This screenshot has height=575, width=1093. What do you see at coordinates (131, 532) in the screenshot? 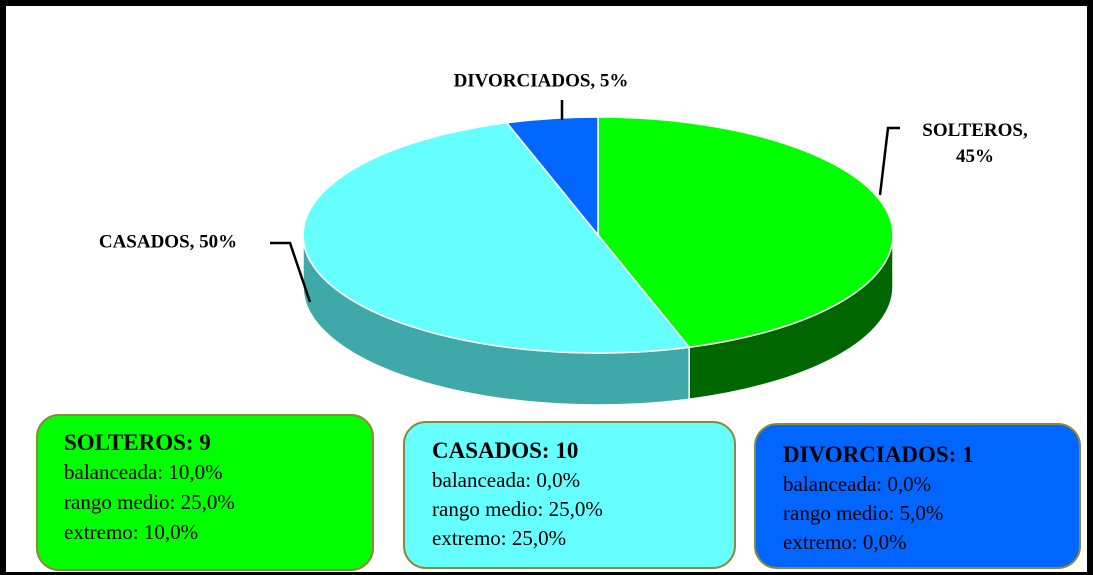
I see `box-line: extremo: 10,0%` at bounding box center [131, 532].